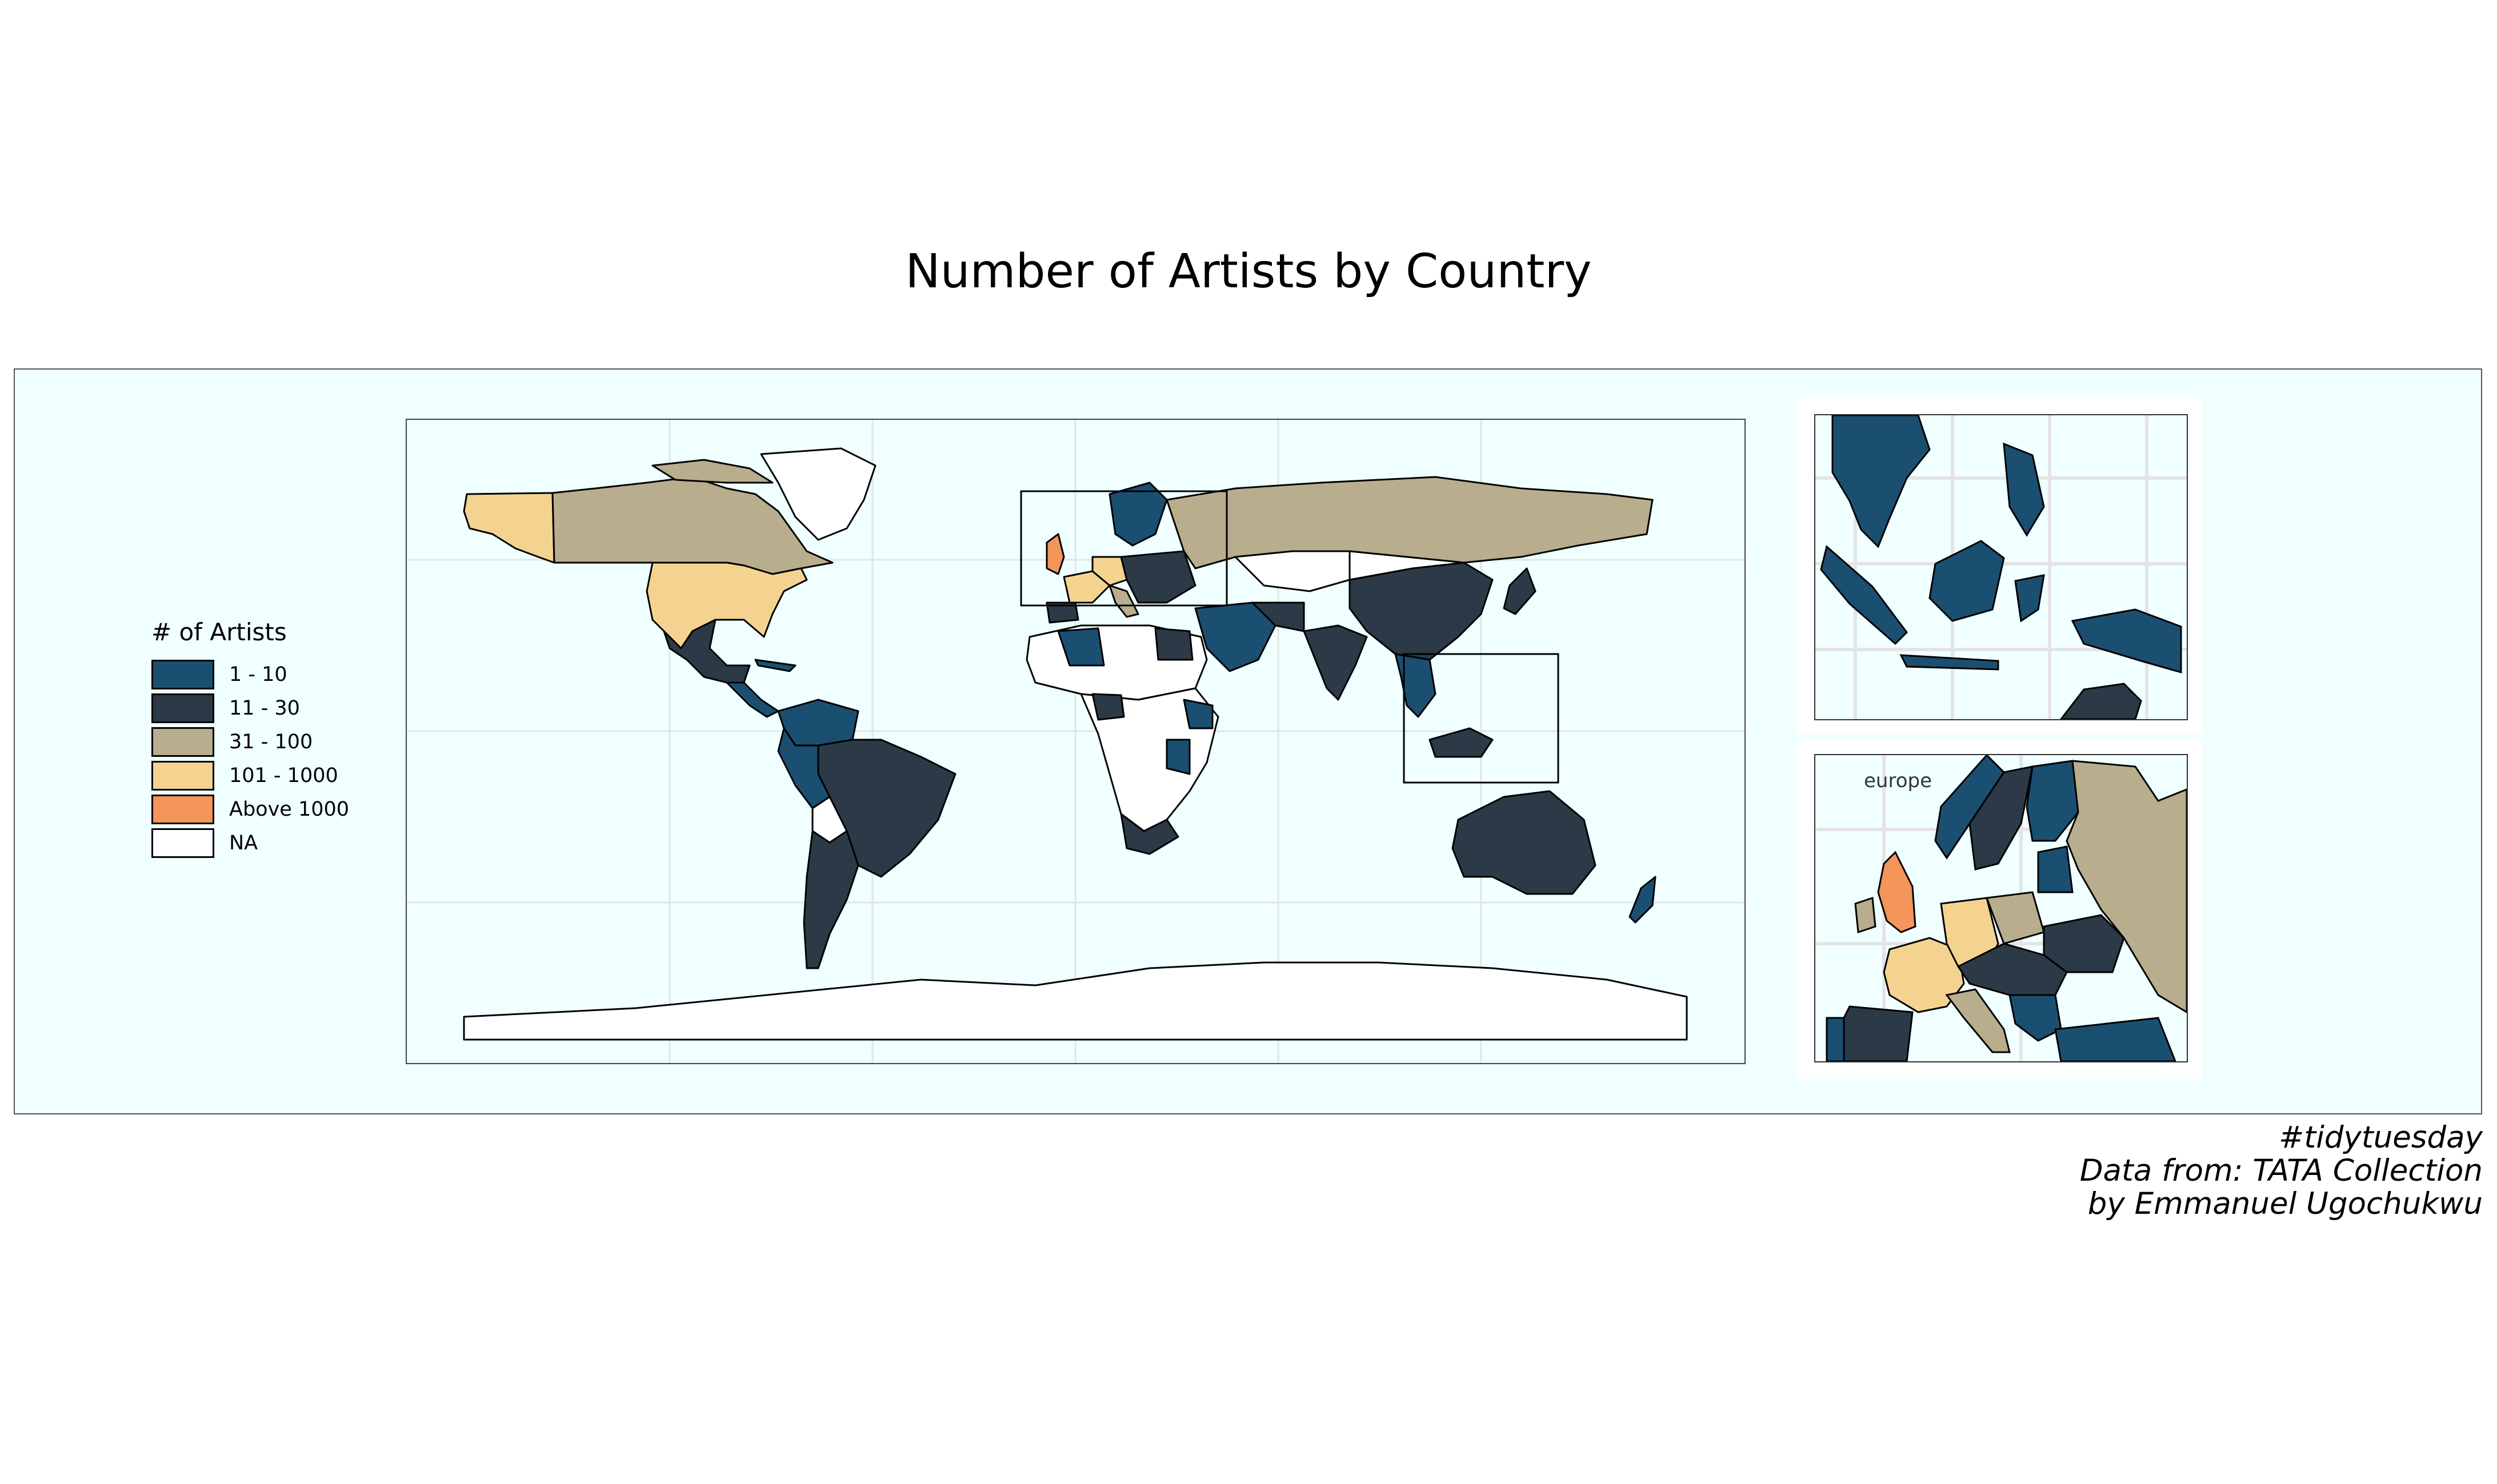  I want to click on country-cuba, so click(775, 665).